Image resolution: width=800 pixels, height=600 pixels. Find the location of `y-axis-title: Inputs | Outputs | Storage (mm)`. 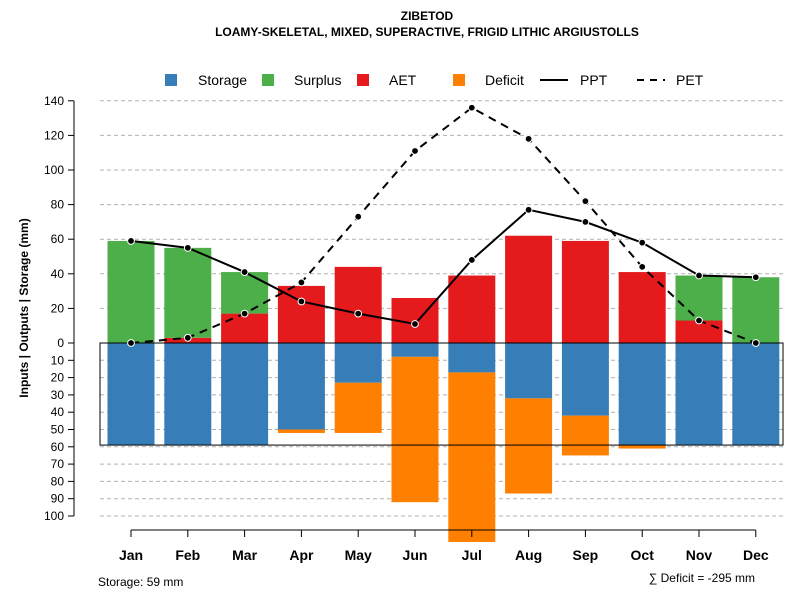

y-axis-title: Inputs | Outputs | Storage (mm) is located at coordinates (24, 307).